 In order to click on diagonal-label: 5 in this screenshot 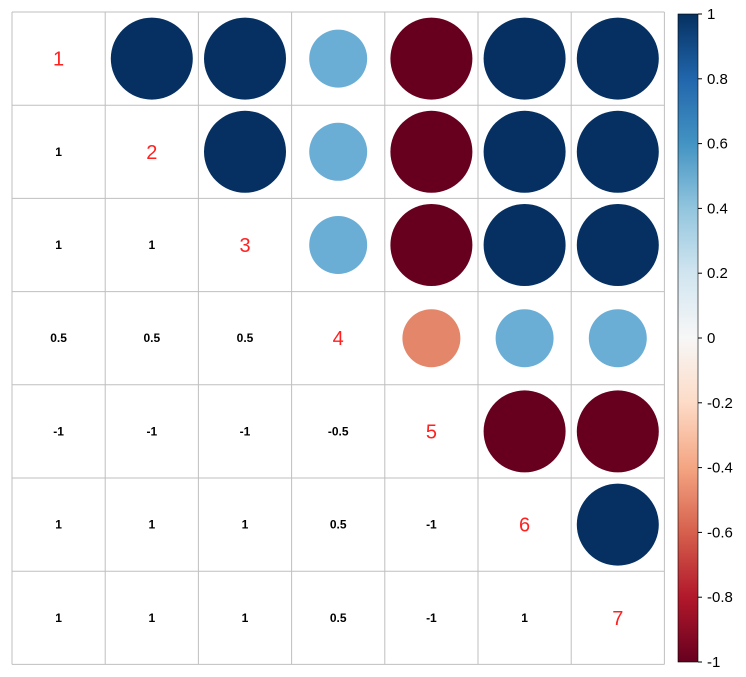, I will do `click(431, 432)`.